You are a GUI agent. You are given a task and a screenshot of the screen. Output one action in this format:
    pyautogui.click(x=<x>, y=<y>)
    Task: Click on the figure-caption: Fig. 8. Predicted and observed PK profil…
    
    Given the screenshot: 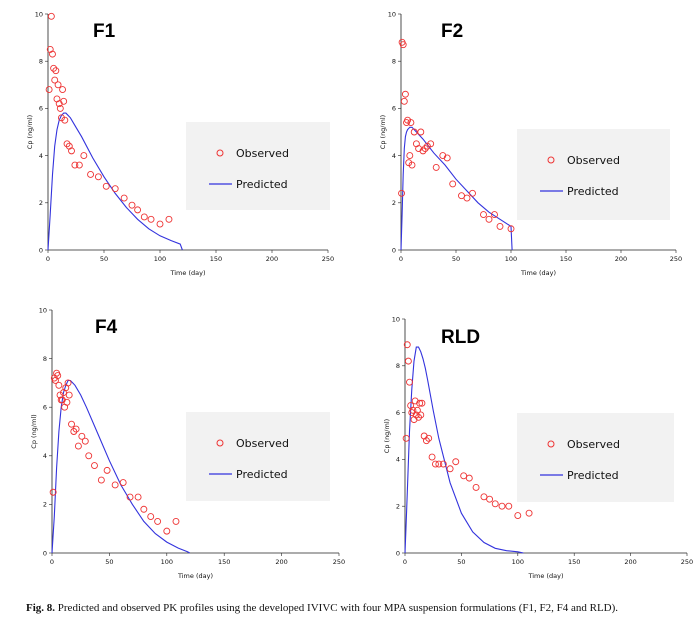 What is the action you would take?
    pyautogui.click(x=356, y=608)
    